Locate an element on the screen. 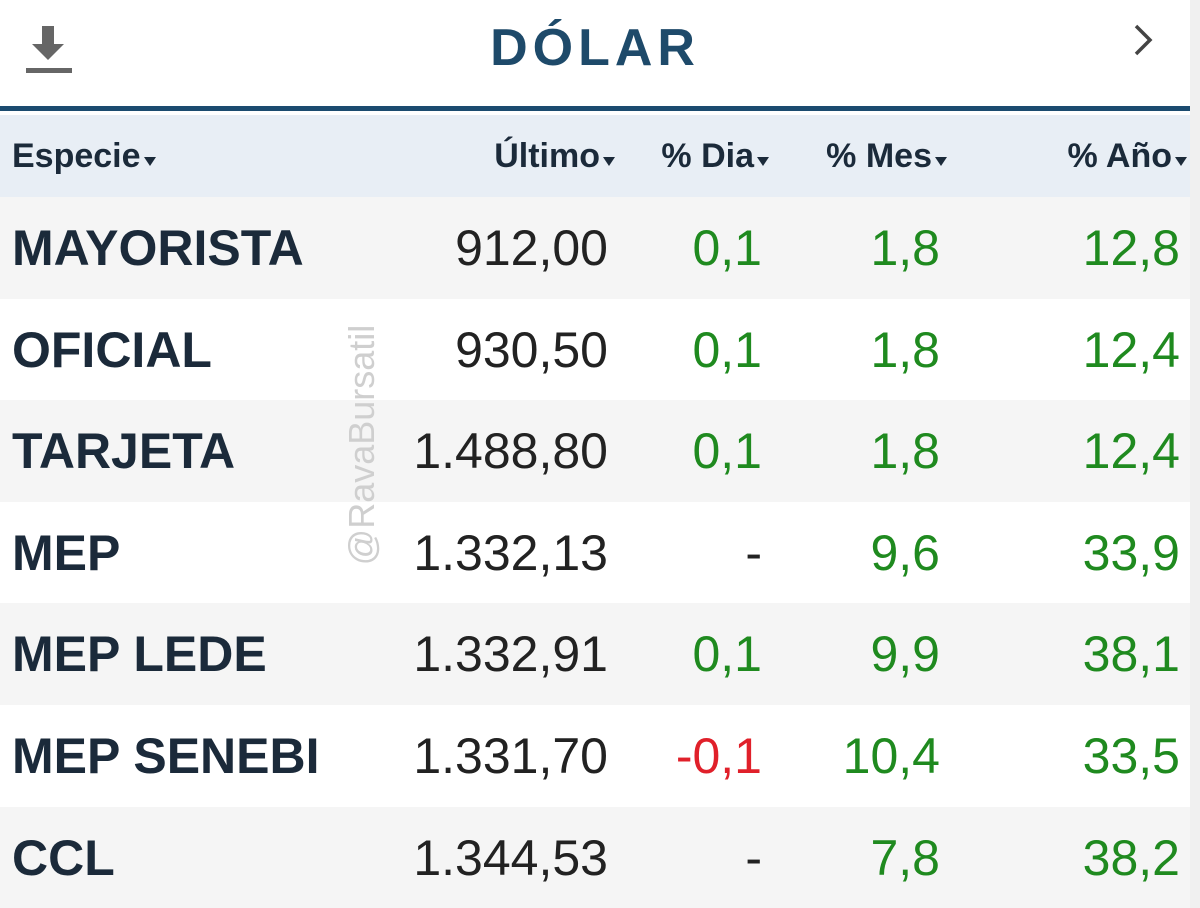 The height and width of the screenshot is (908, 1200). species-name: MEP LEDE is located at coordinates (139, 654).